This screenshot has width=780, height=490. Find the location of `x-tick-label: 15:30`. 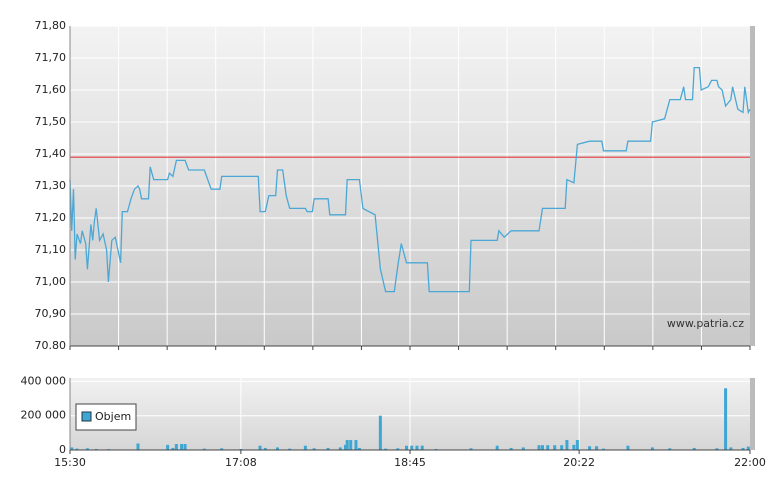

x-tick-label: 15:30 is located at coordinates (70, 462).